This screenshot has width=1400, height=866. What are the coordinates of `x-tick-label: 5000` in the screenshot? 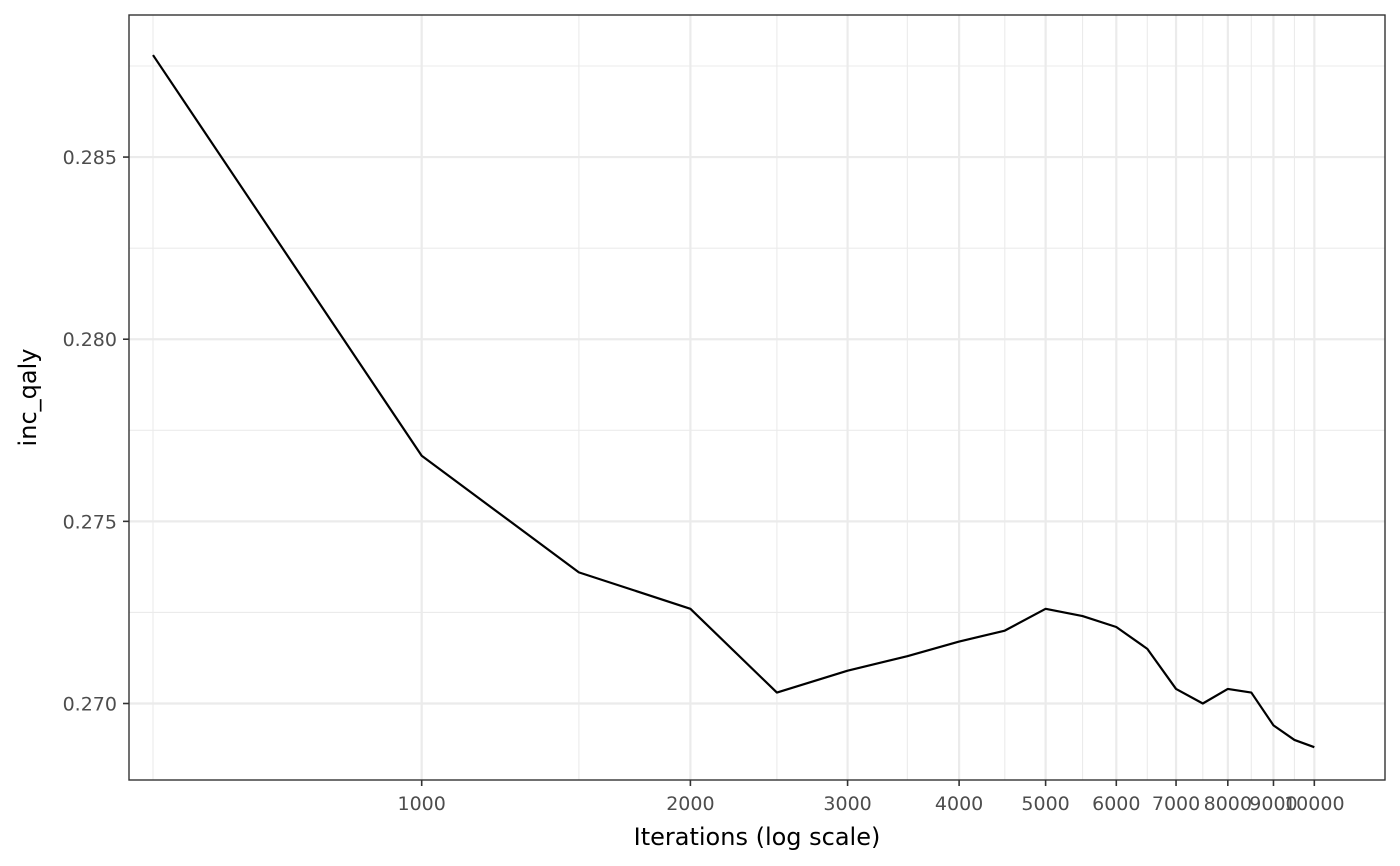 It's located at (1045, 804).